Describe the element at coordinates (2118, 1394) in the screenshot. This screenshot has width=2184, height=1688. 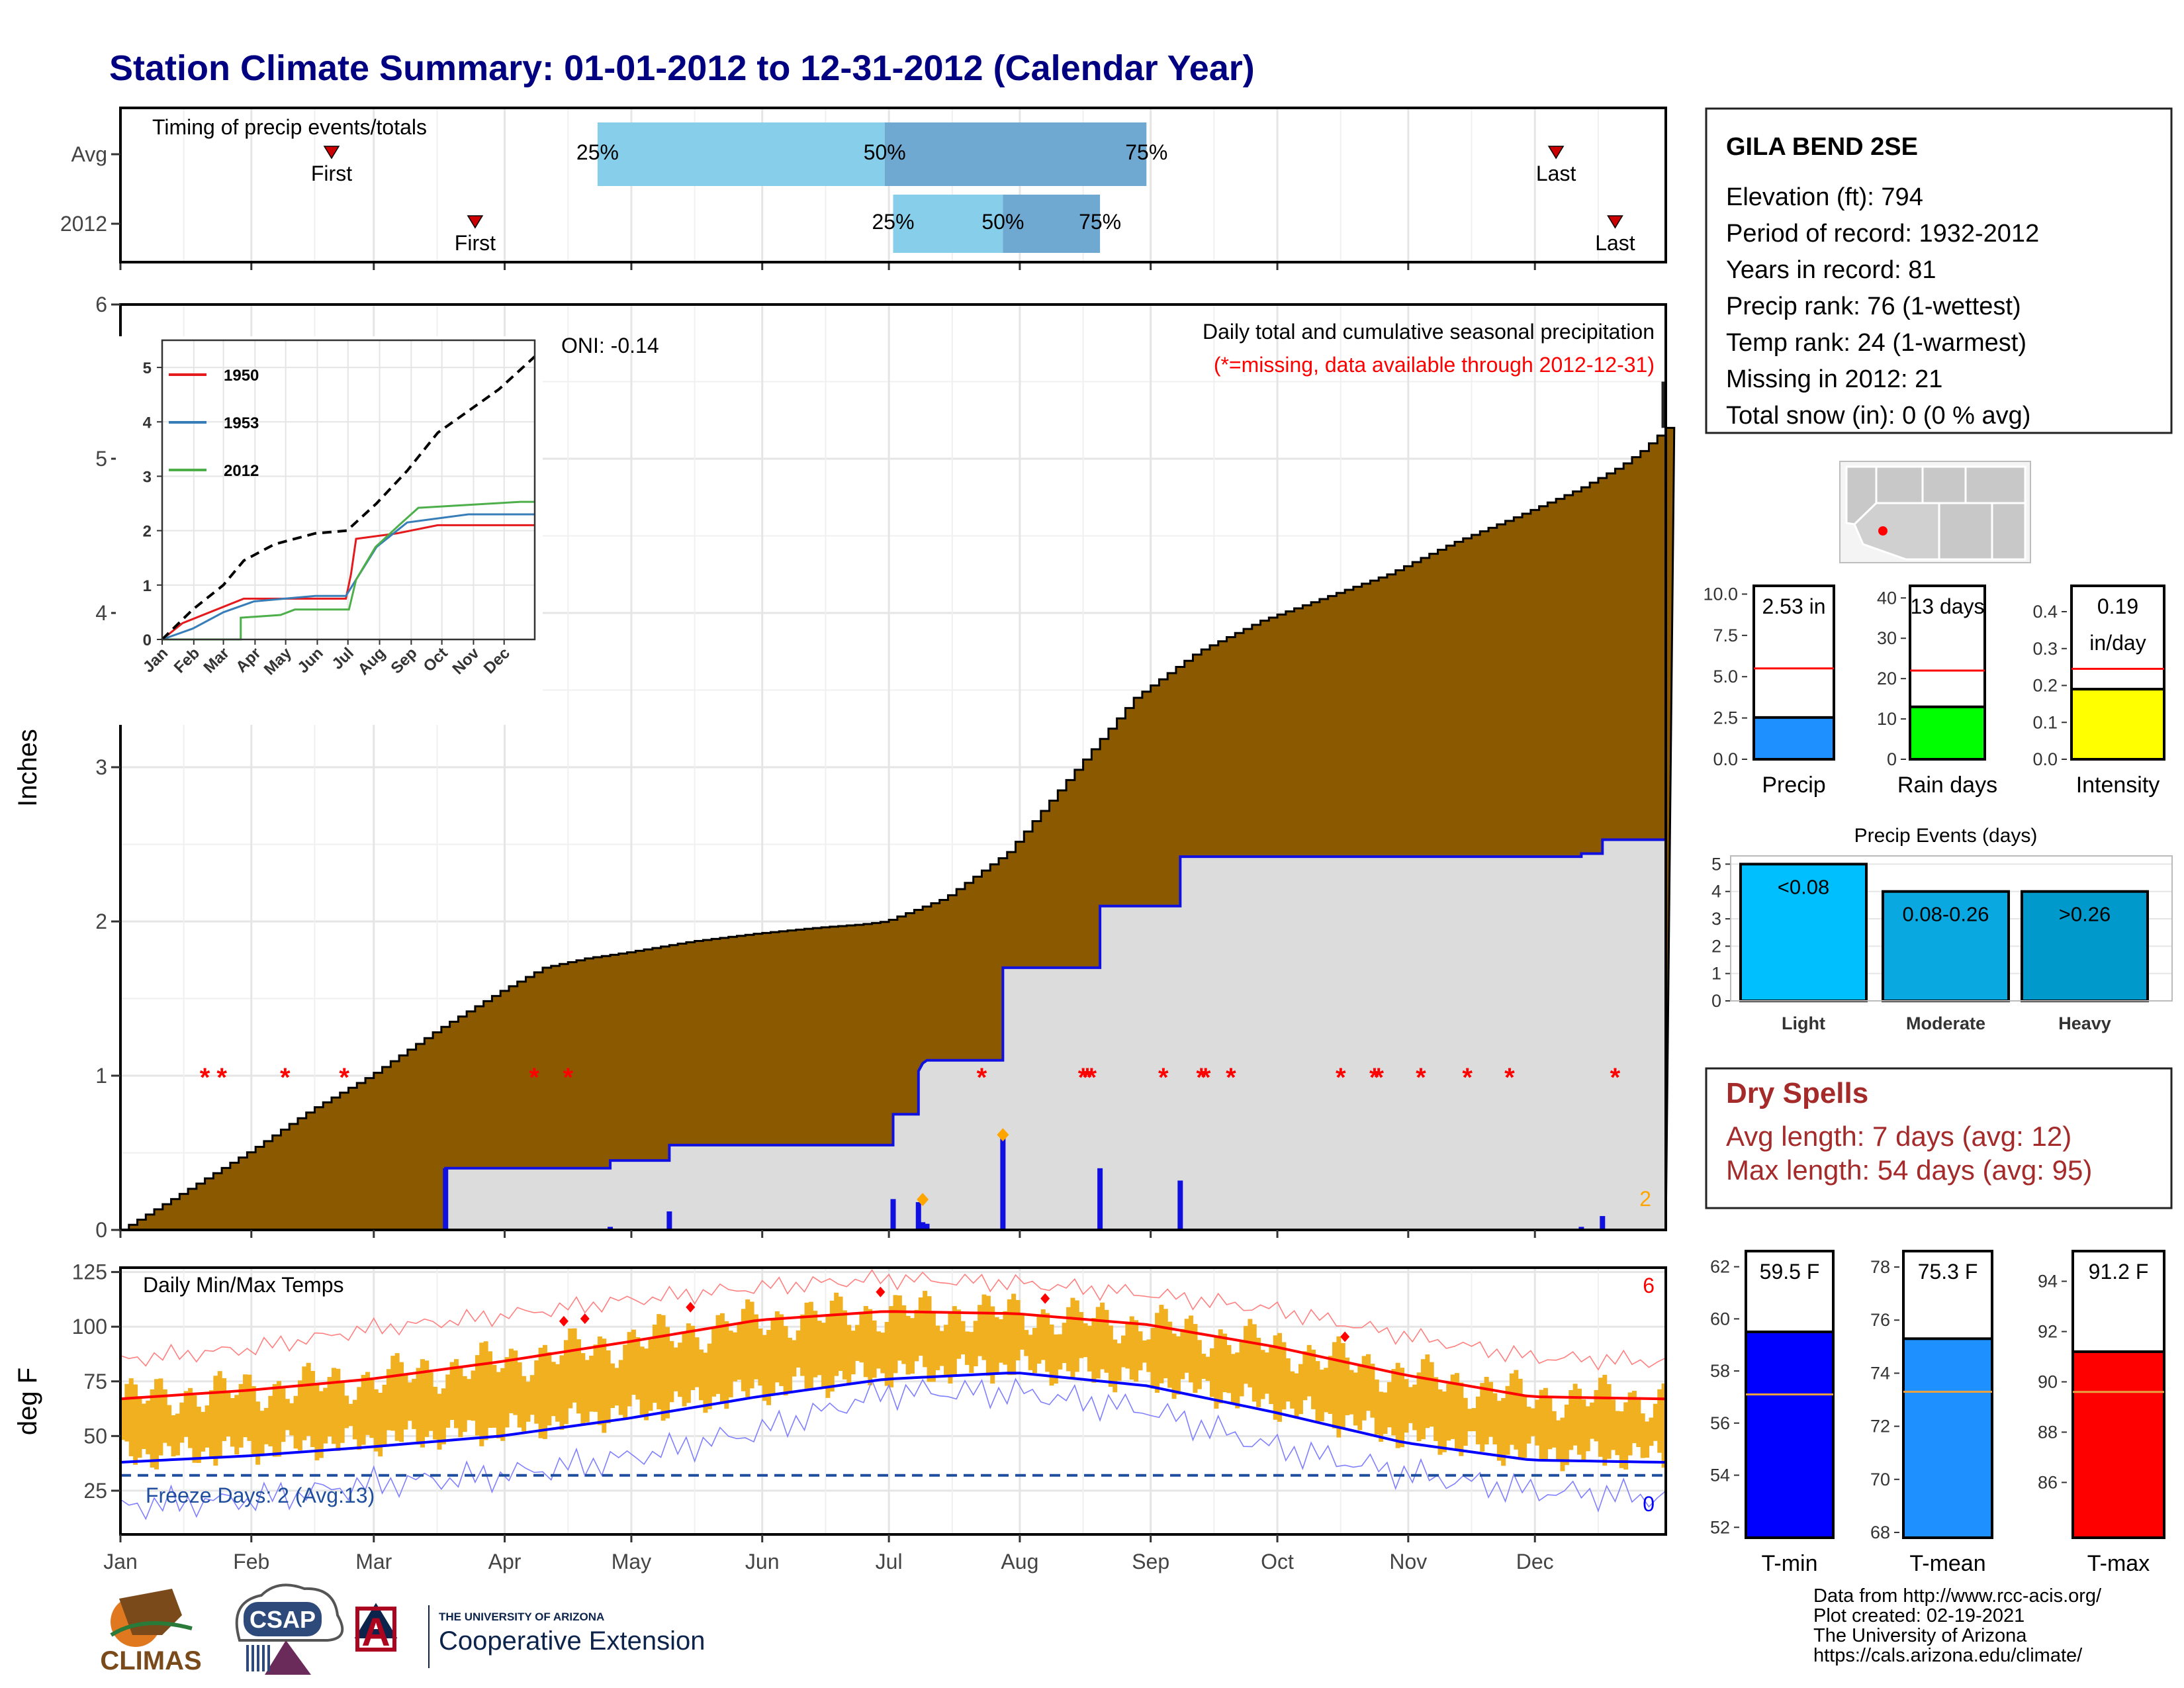
I see `tmax-small-frame` at that location.